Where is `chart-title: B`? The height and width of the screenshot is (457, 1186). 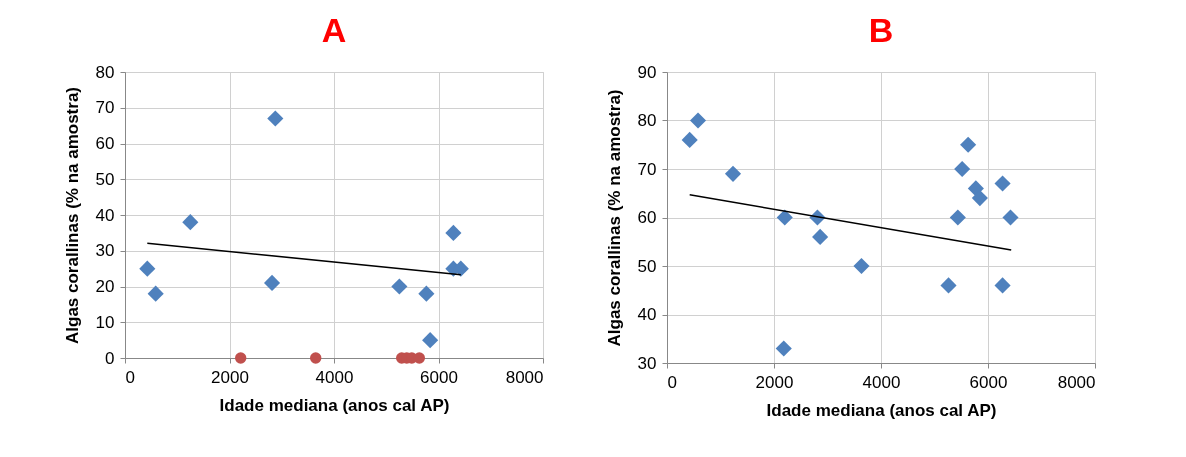 chart-title: B is located at coordinates (881, 30).